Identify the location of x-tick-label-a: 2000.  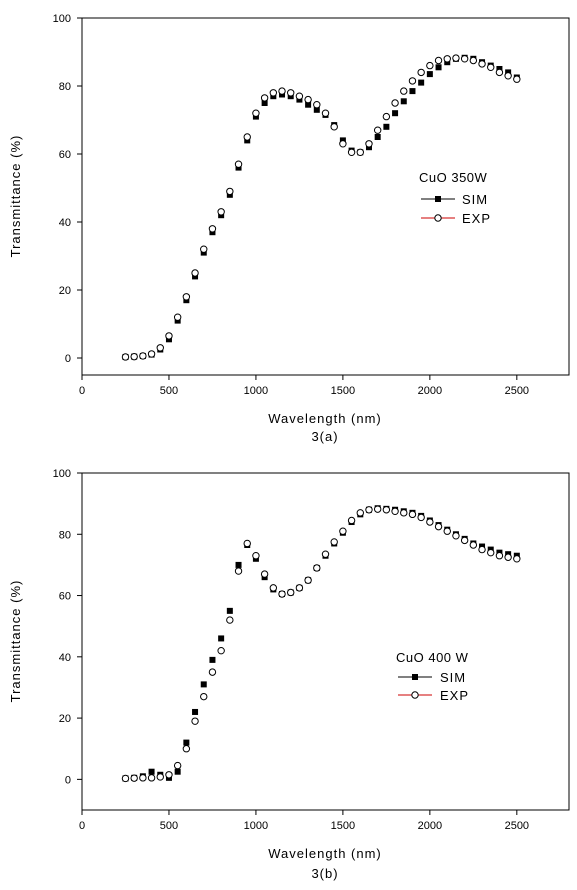
(430, 391).